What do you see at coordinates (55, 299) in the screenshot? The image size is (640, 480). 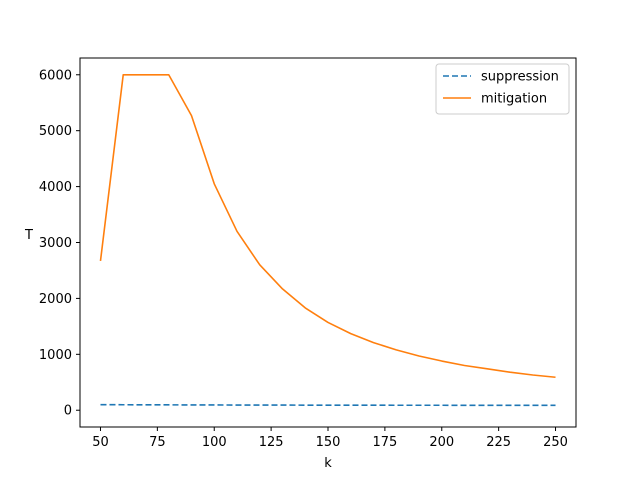 I see `y-tick-label: 2000` at bounding box center [55, 299].